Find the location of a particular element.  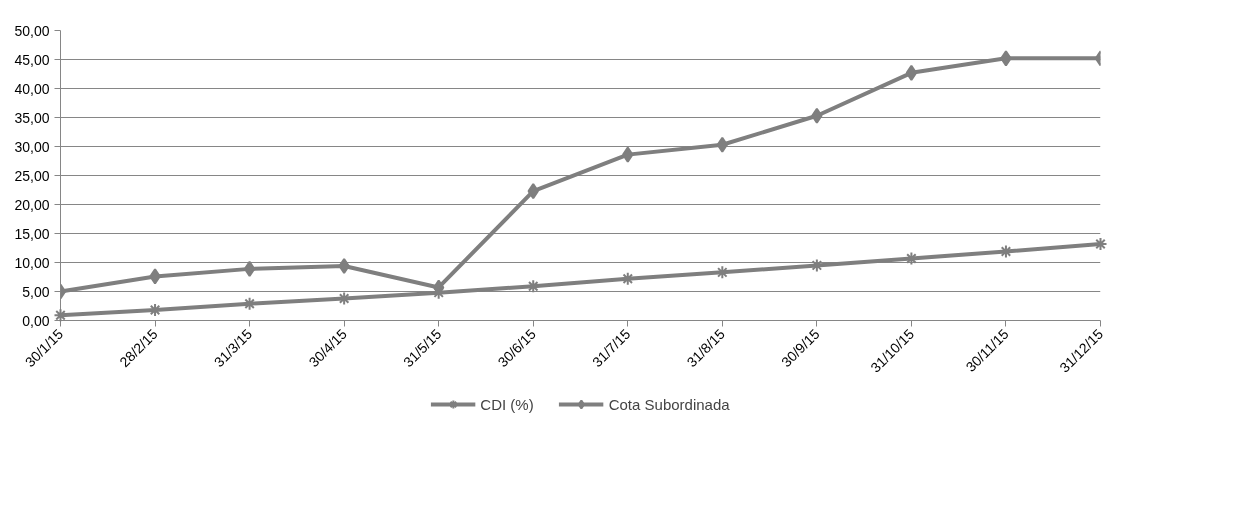

y-tick-label: 5,00 is located at coordinates (36, 291).